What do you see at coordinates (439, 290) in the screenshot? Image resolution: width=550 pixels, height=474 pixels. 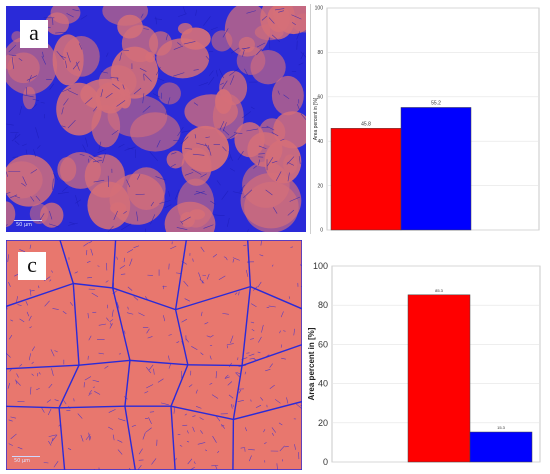 I see `data-label-red: 85.3` at bounding box center [439, 290].